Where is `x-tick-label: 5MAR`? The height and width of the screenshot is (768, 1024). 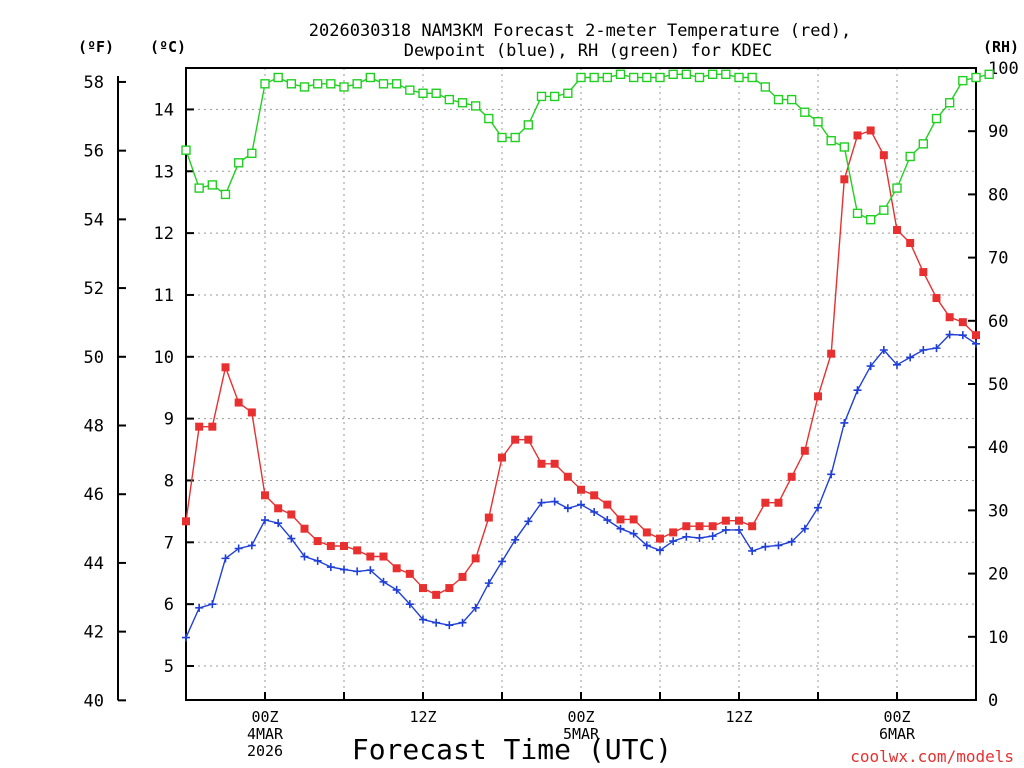 x-tick-label: 5MAR is located at coordinates (581, 734).